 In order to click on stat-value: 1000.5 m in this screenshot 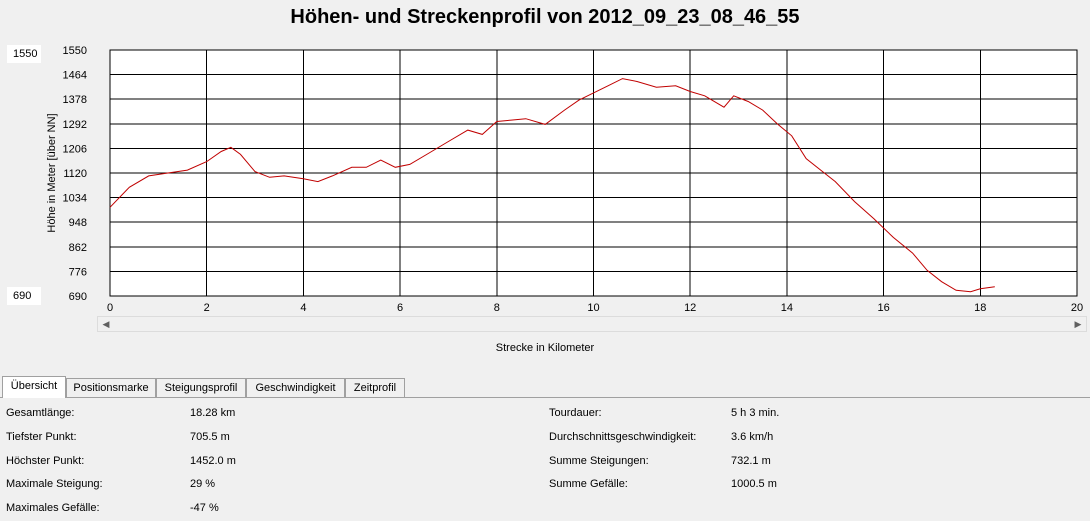, I will do `click(754, 484)`.